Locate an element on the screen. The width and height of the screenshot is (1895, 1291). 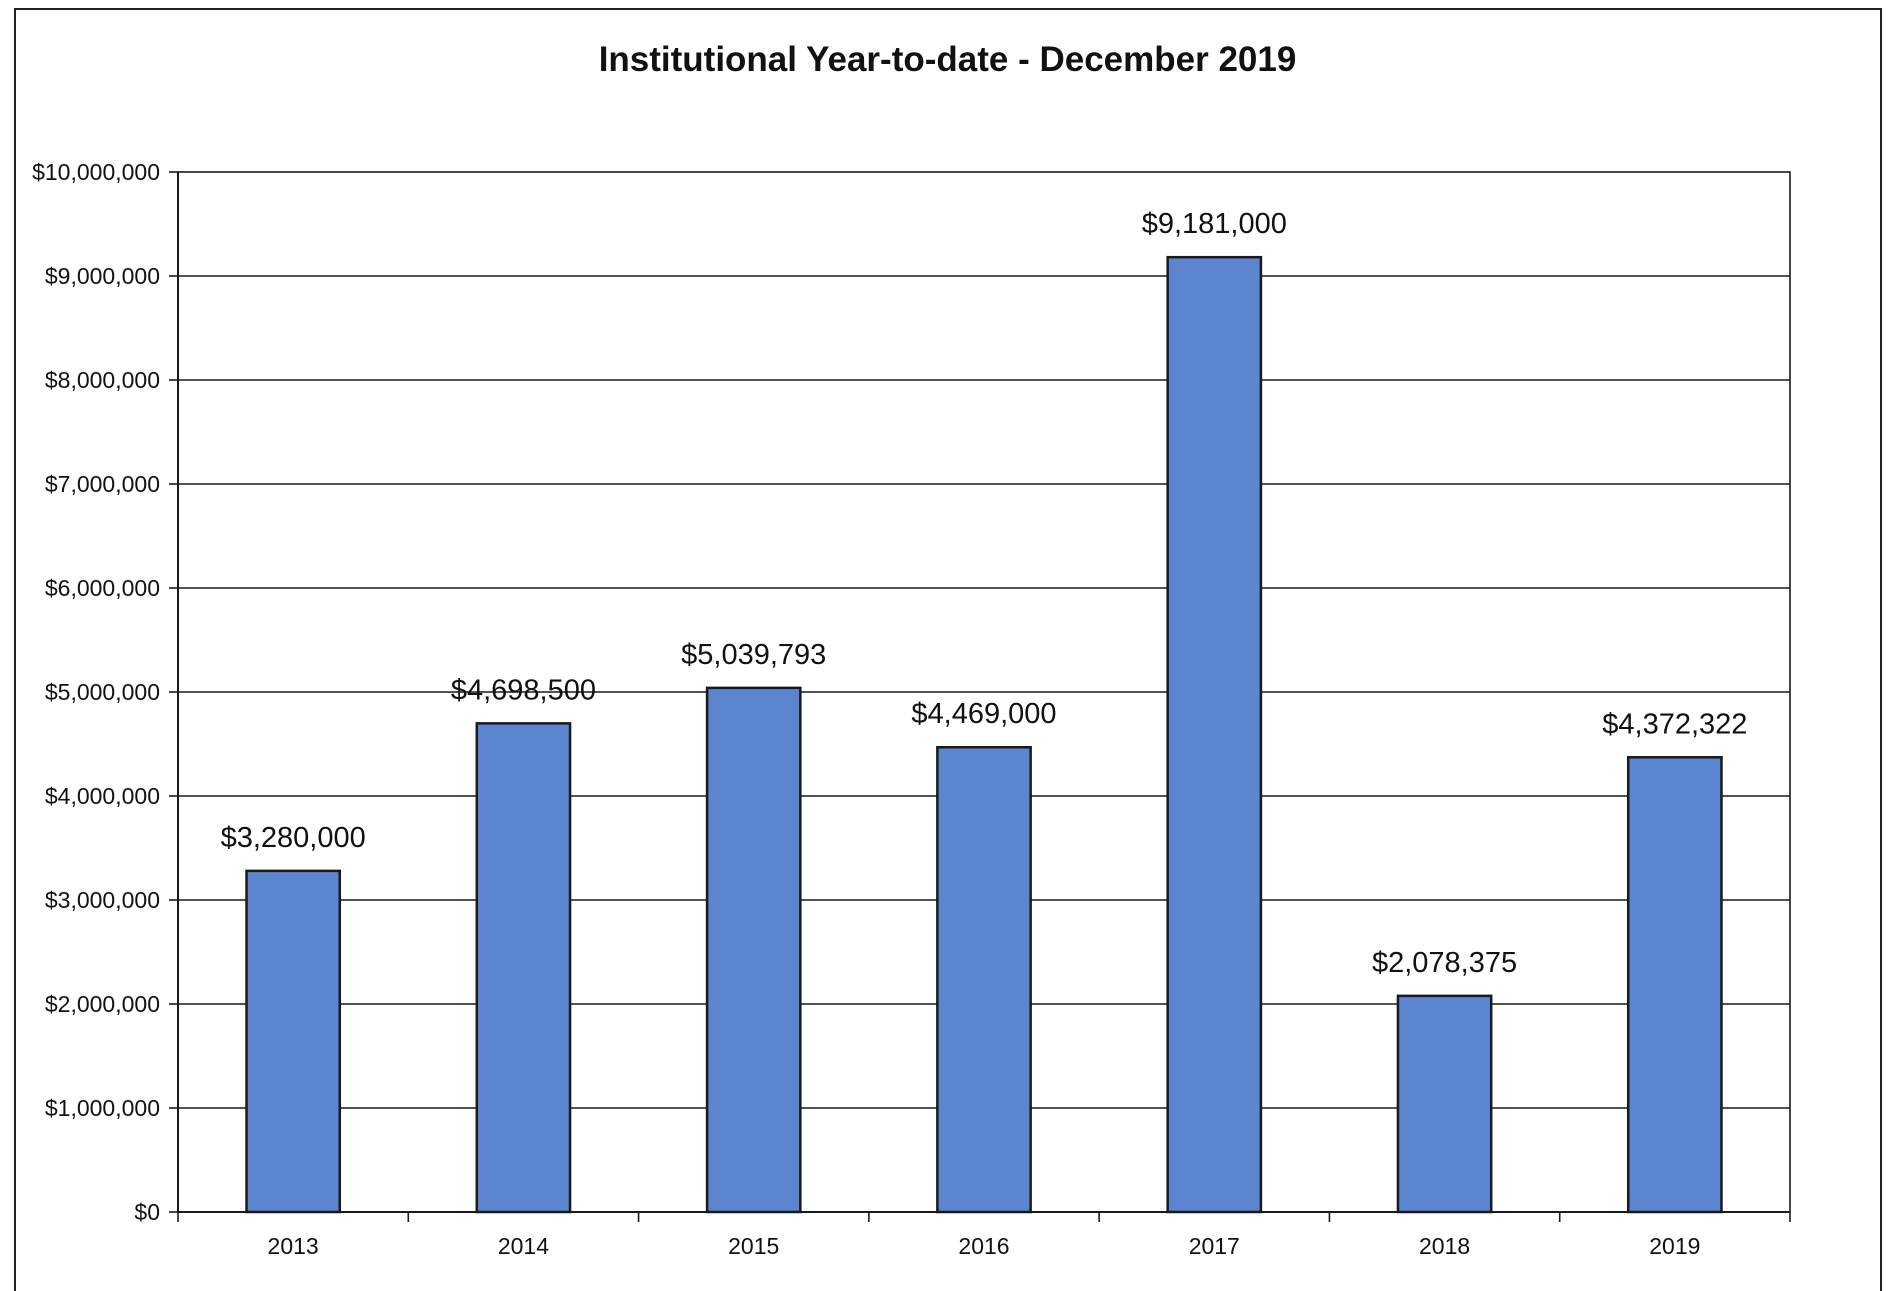
data-label-2016: $4,469,000 is located at coordinates (983, 714).